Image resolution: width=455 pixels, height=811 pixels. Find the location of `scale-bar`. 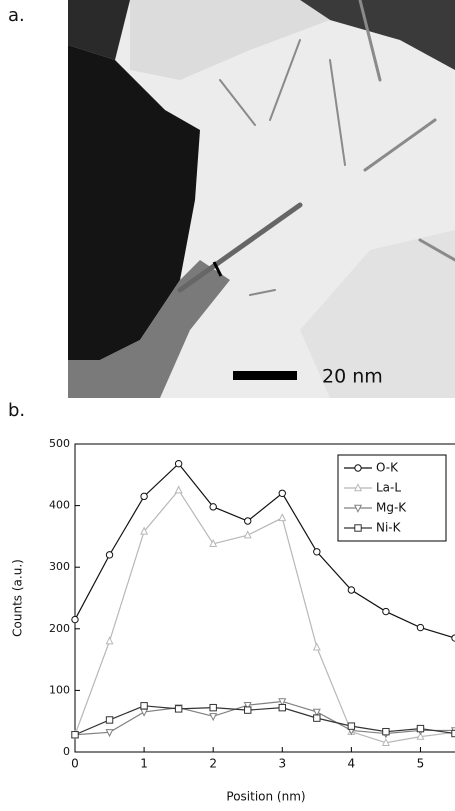

scale-bar is located at coordinates (265, 375).